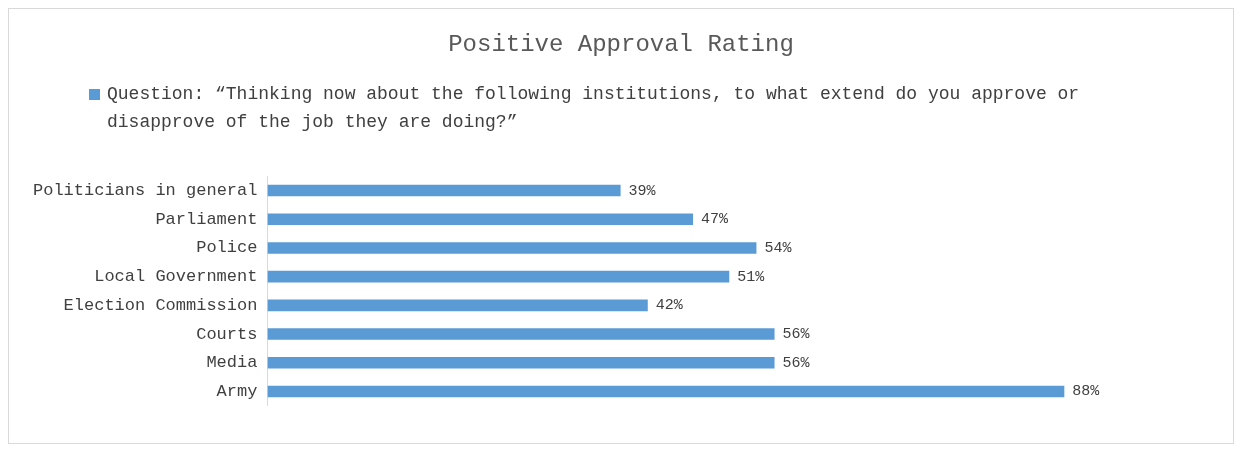 The image size is (1242, 452). What do you see at coordinates (206, 219) in the screenshot?
I see `y-tick-label: Parliament` at bounding box center [206, 219].